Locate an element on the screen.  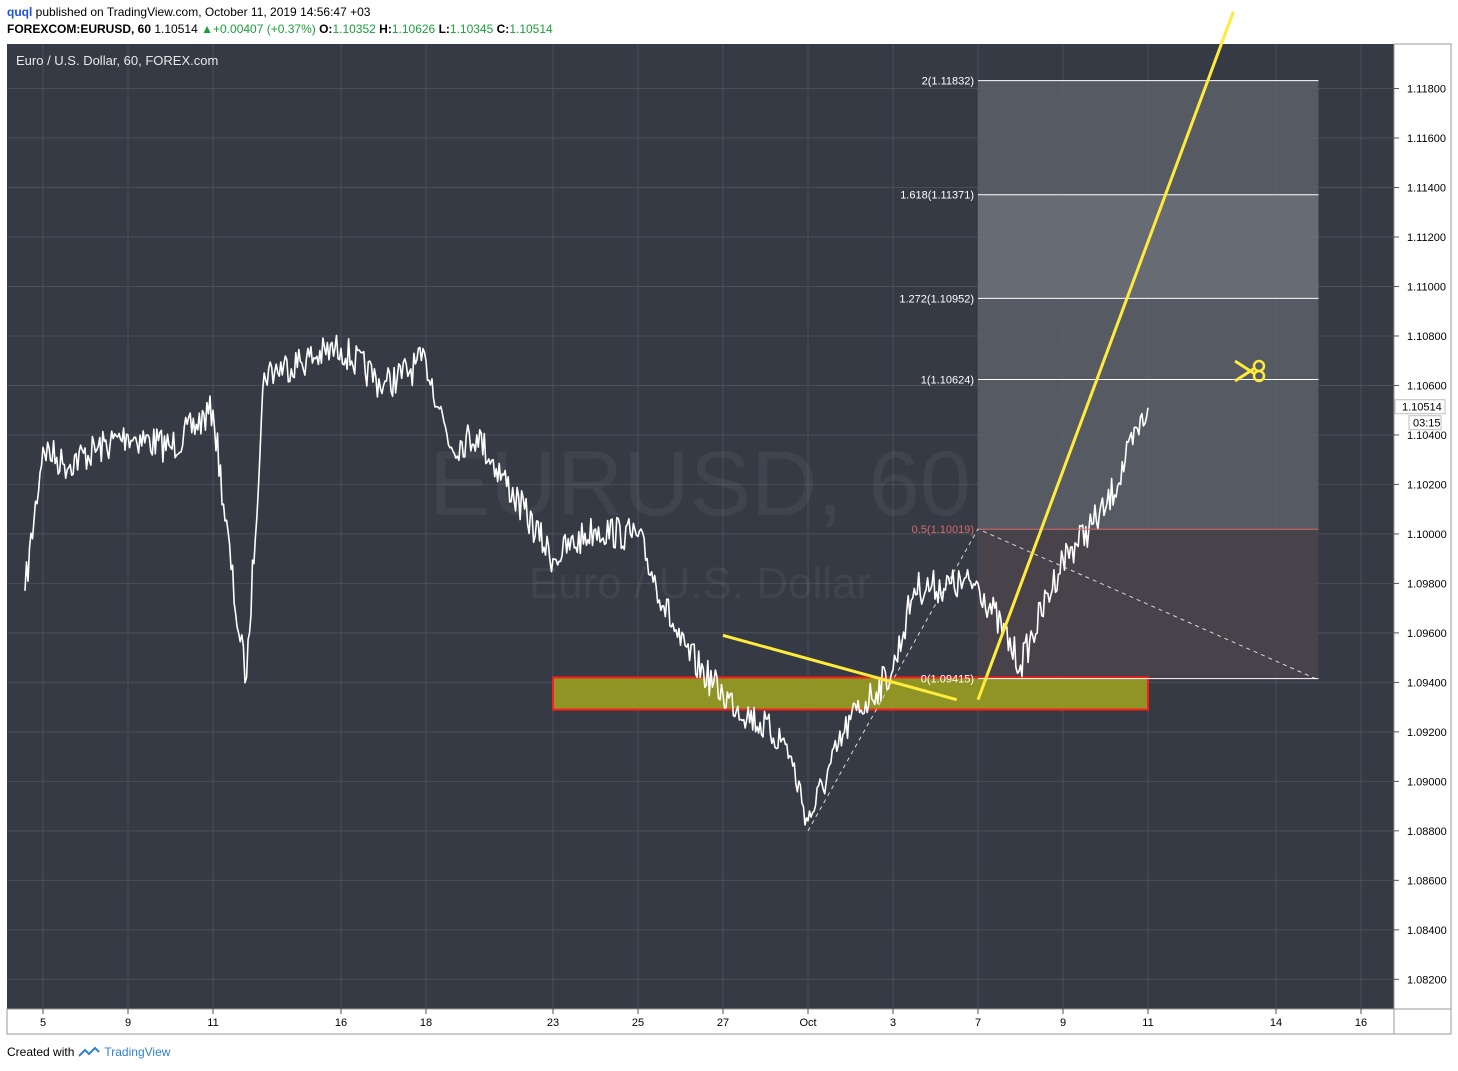
created-with-text: Created with is located at coordinates (41, 1052).